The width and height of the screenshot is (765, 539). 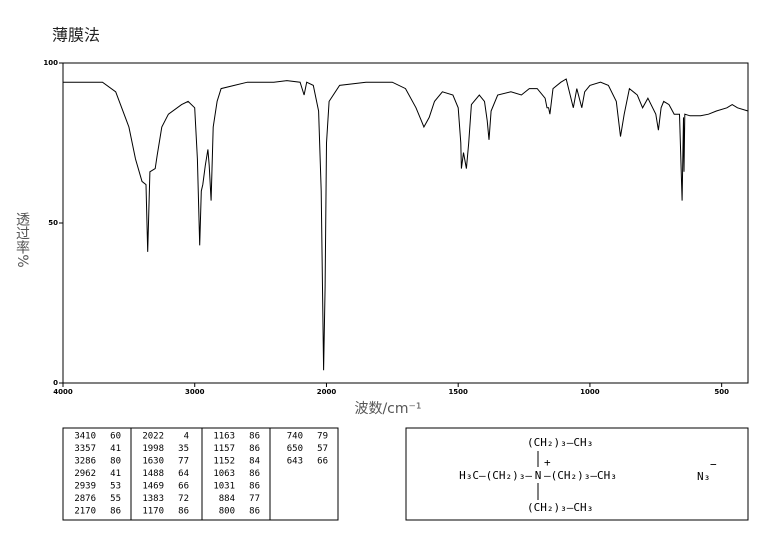 What do you see at coordinates (590, 392) in the screenshot?
I see `x-tick-label: 1000` at bounding box center [590, 392].